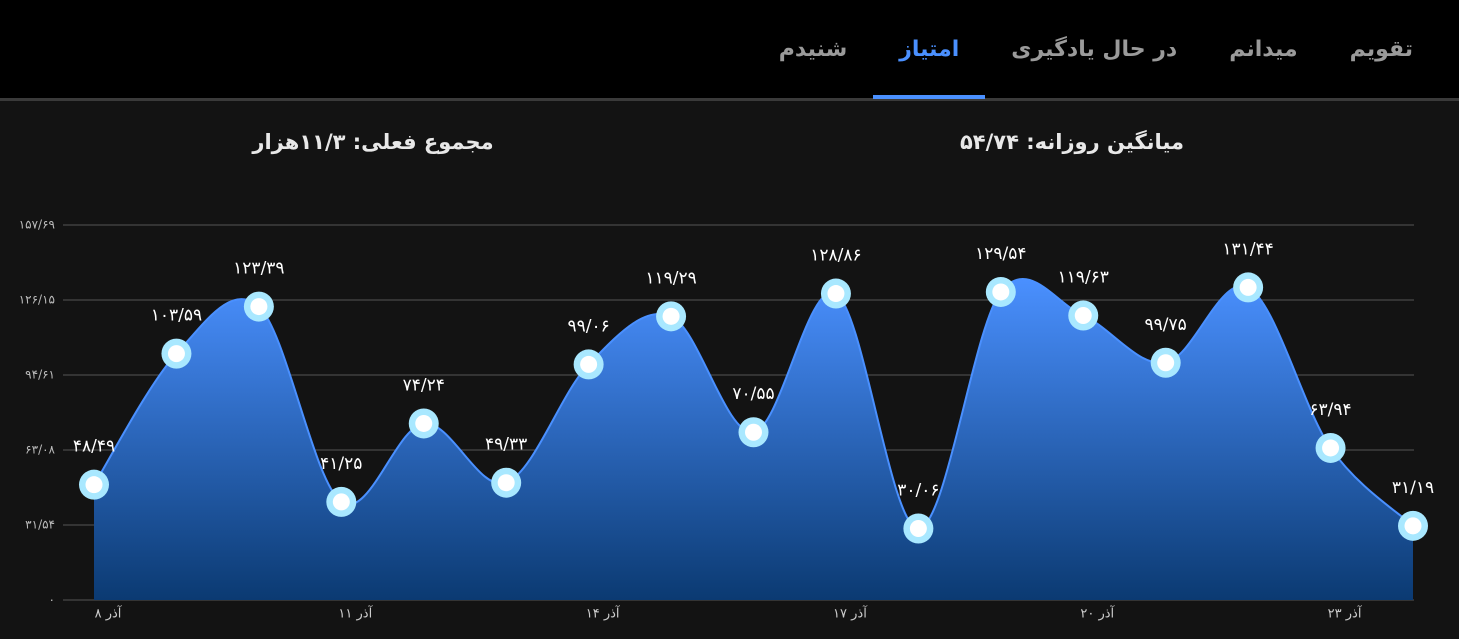 This screenshot has width=1459, height=639. Describe the element at coordinates (258, 269) in the screenshot. I see `value-label: ۱۲۳/۳۹` at that location.